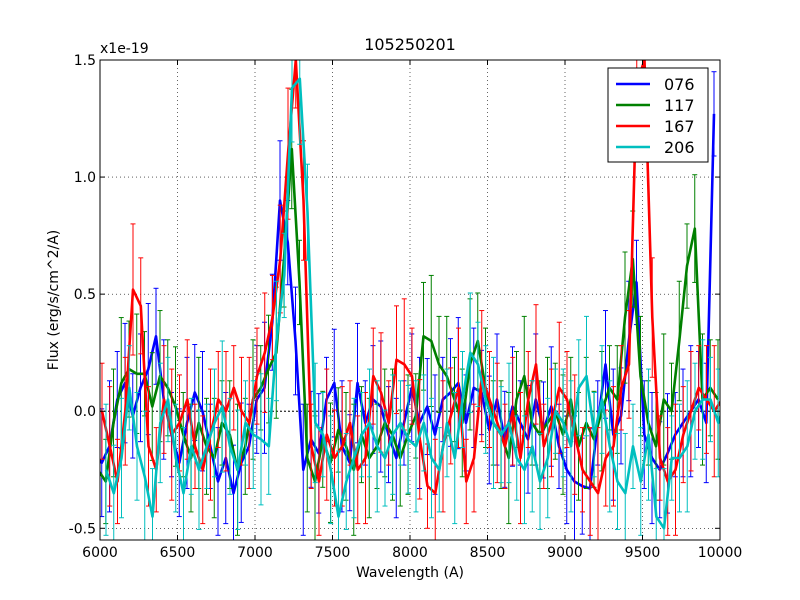 The image size is (800, 600). I want to click on x-tick-label: 10000, so click(720, 553).